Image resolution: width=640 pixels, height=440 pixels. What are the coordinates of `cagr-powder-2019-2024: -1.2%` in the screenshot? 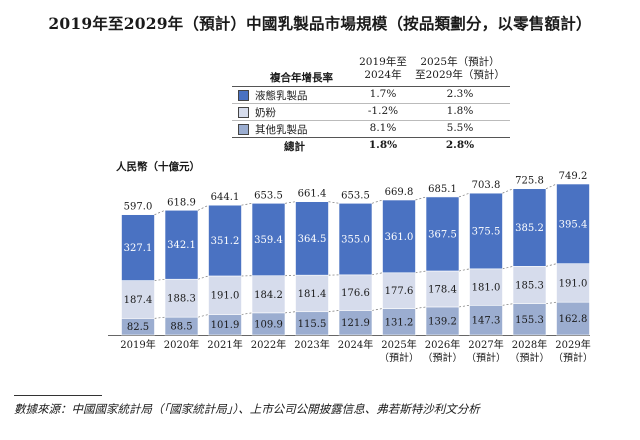 It's located at (383, 111).